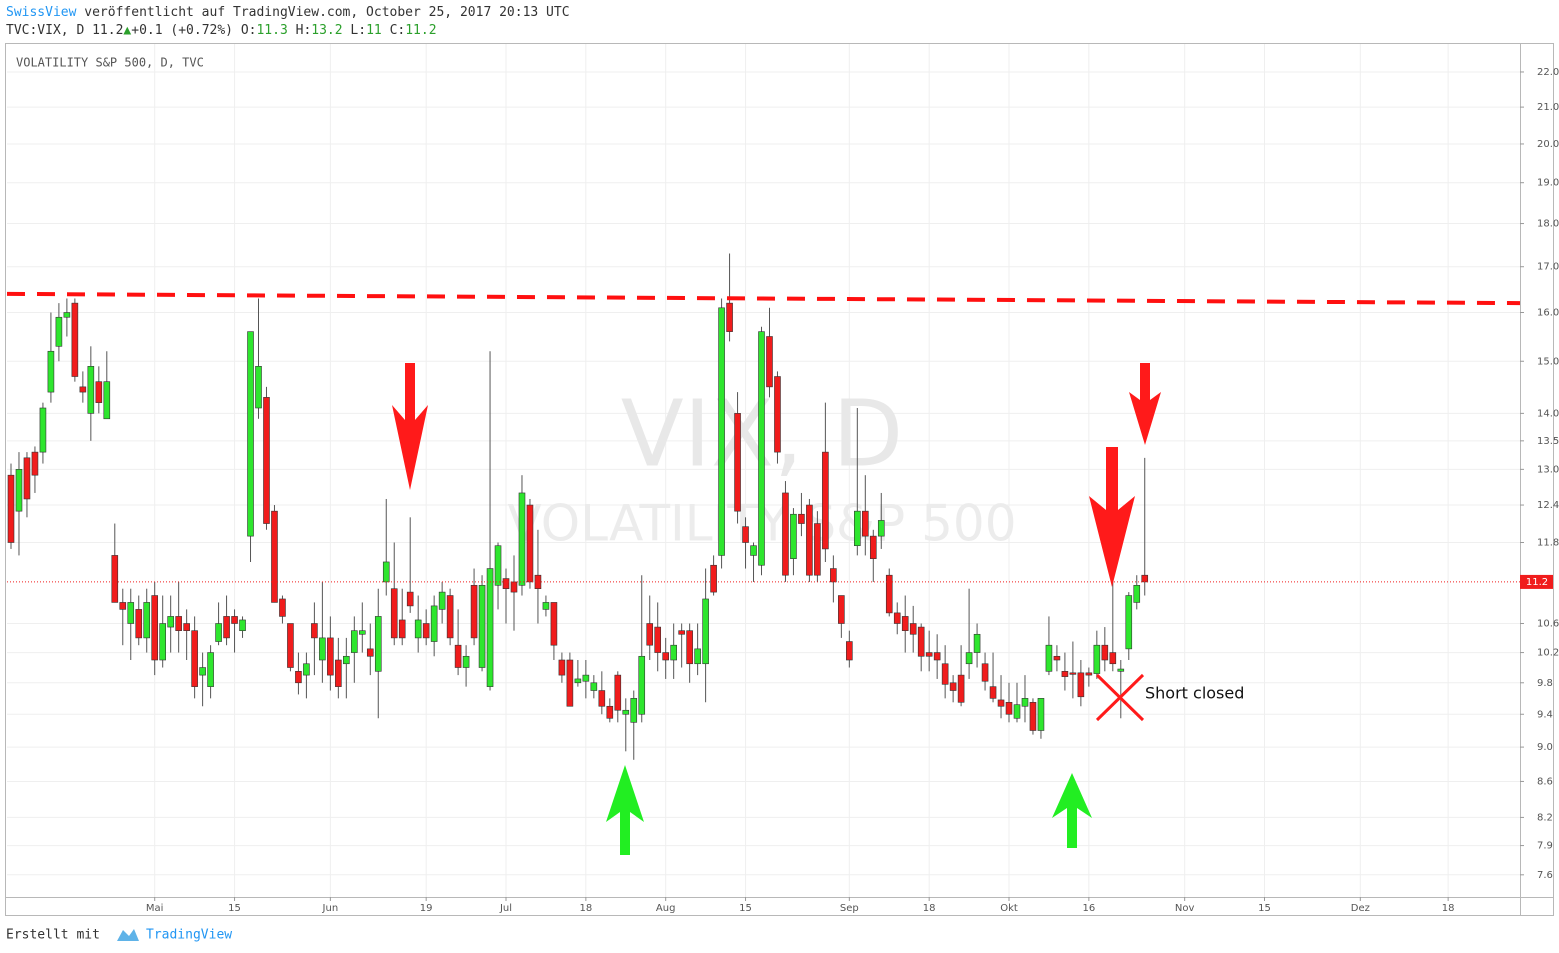 The width and height of the screenshot is (1559, 953). I want to click on last-price-box, so click(1536, 581).